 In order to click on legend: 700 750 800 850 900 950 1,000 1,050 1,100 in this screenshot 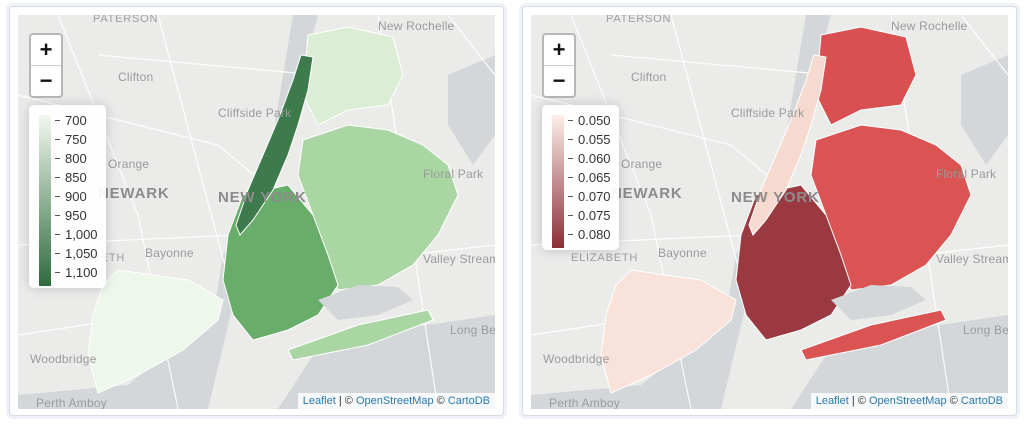, I will do `click(67, 196)`.